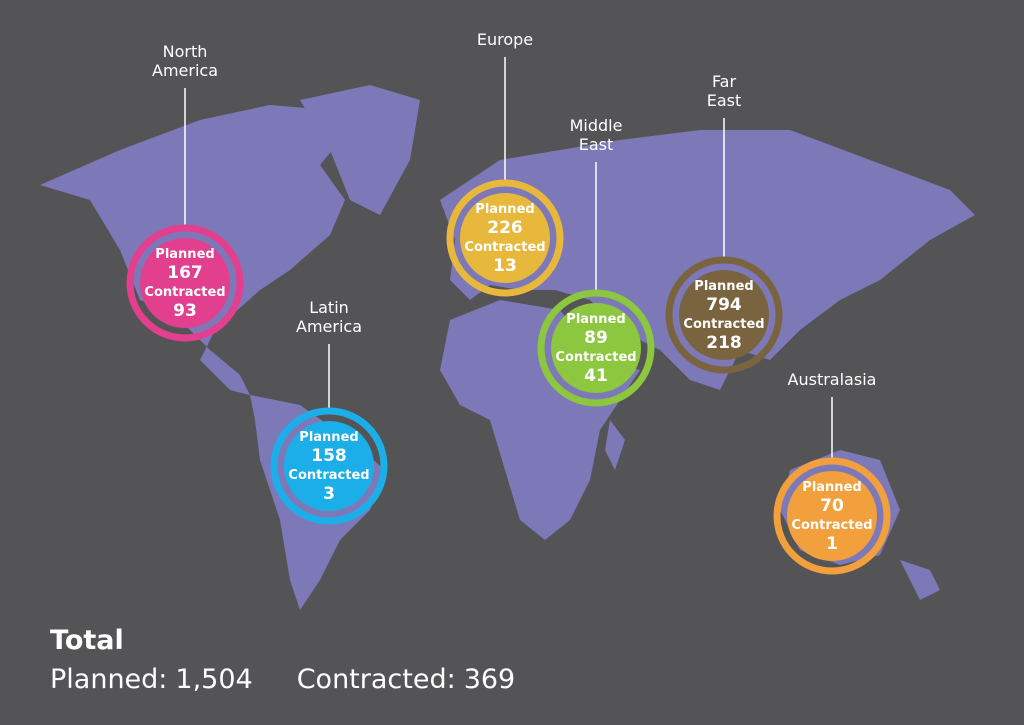  Describe the element at coordinates (329, 317) in the screenshot. I see `region-name: Latin America` at that location.